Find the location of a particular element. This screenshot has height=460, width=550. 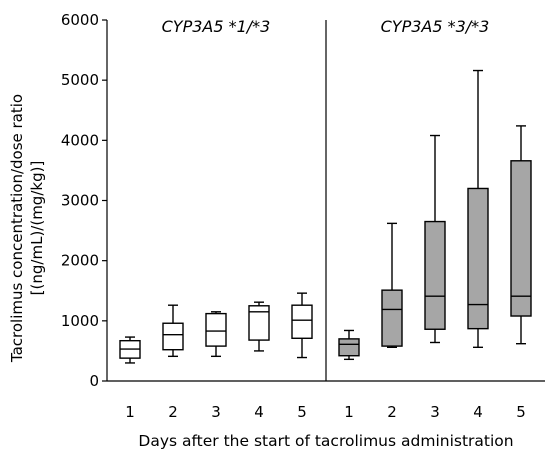

panel-title-1: CYP3A5 *1/*3 is located at coordinates (216, 26).